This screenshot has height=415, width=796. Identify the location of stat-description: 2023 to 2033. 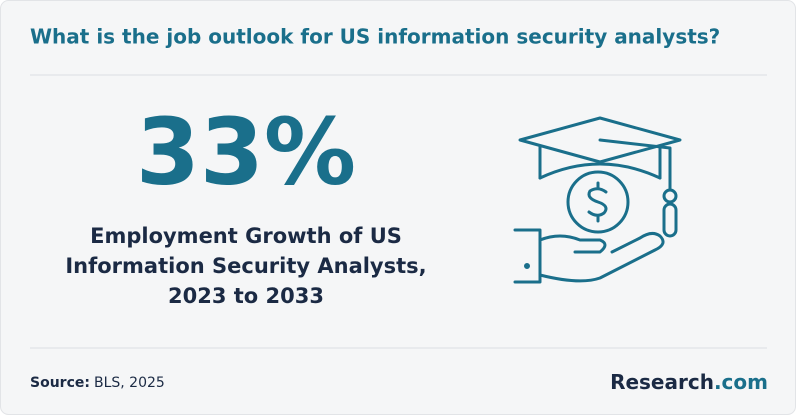
(246, 296).